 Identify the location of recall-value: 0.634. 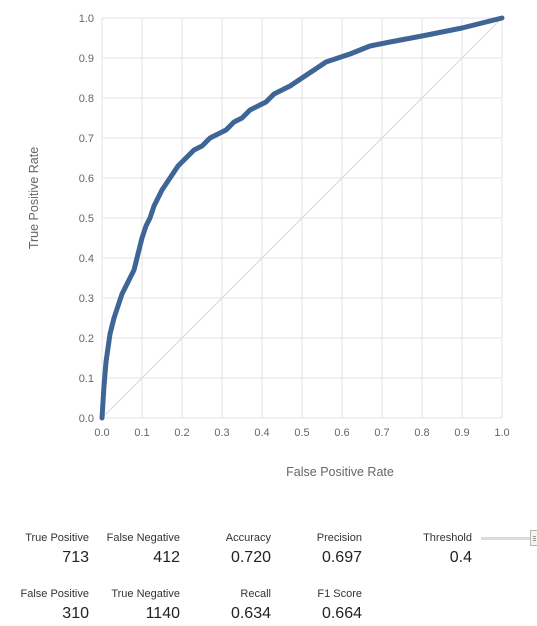
(250, 613).